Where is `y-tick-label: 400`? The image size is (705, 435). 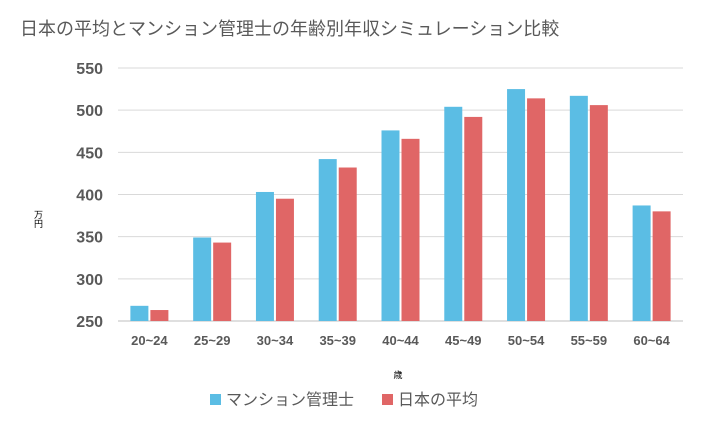 y-tick-label: 400 is located at coordinates (89, 196).